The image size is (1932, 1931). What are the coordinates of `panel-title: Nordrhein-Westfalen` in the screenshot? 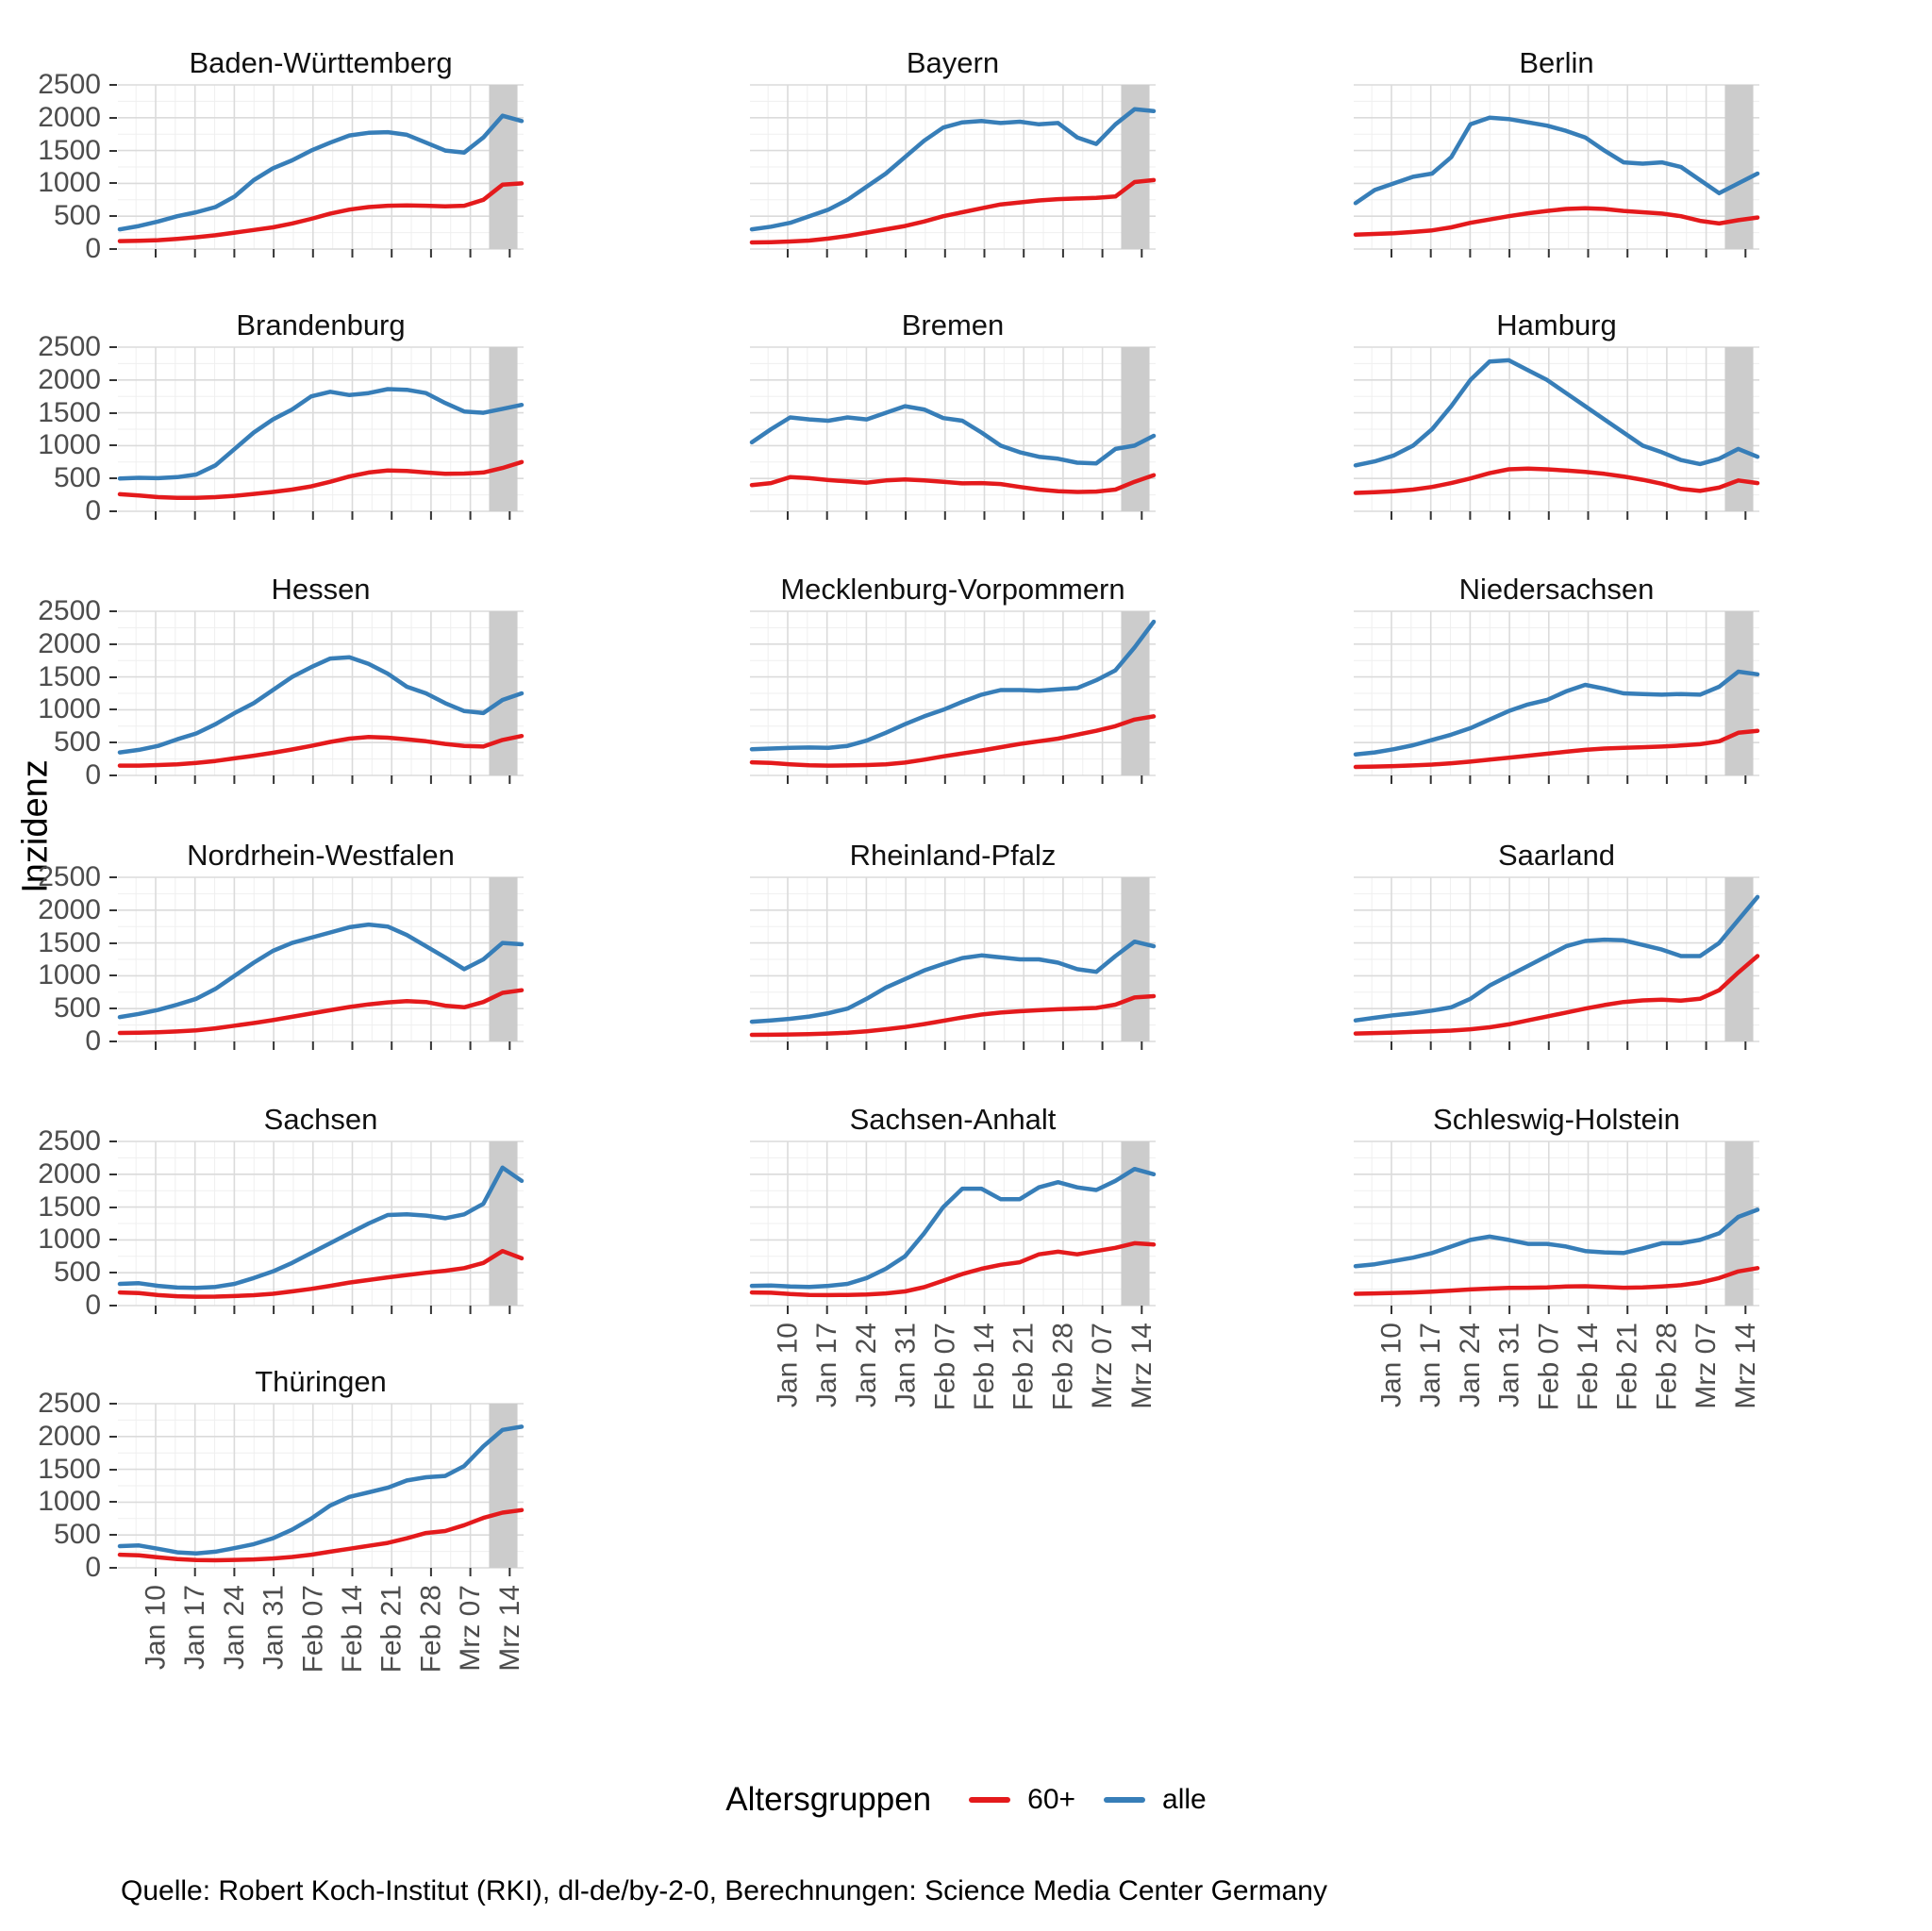 It's located at (321, 855).